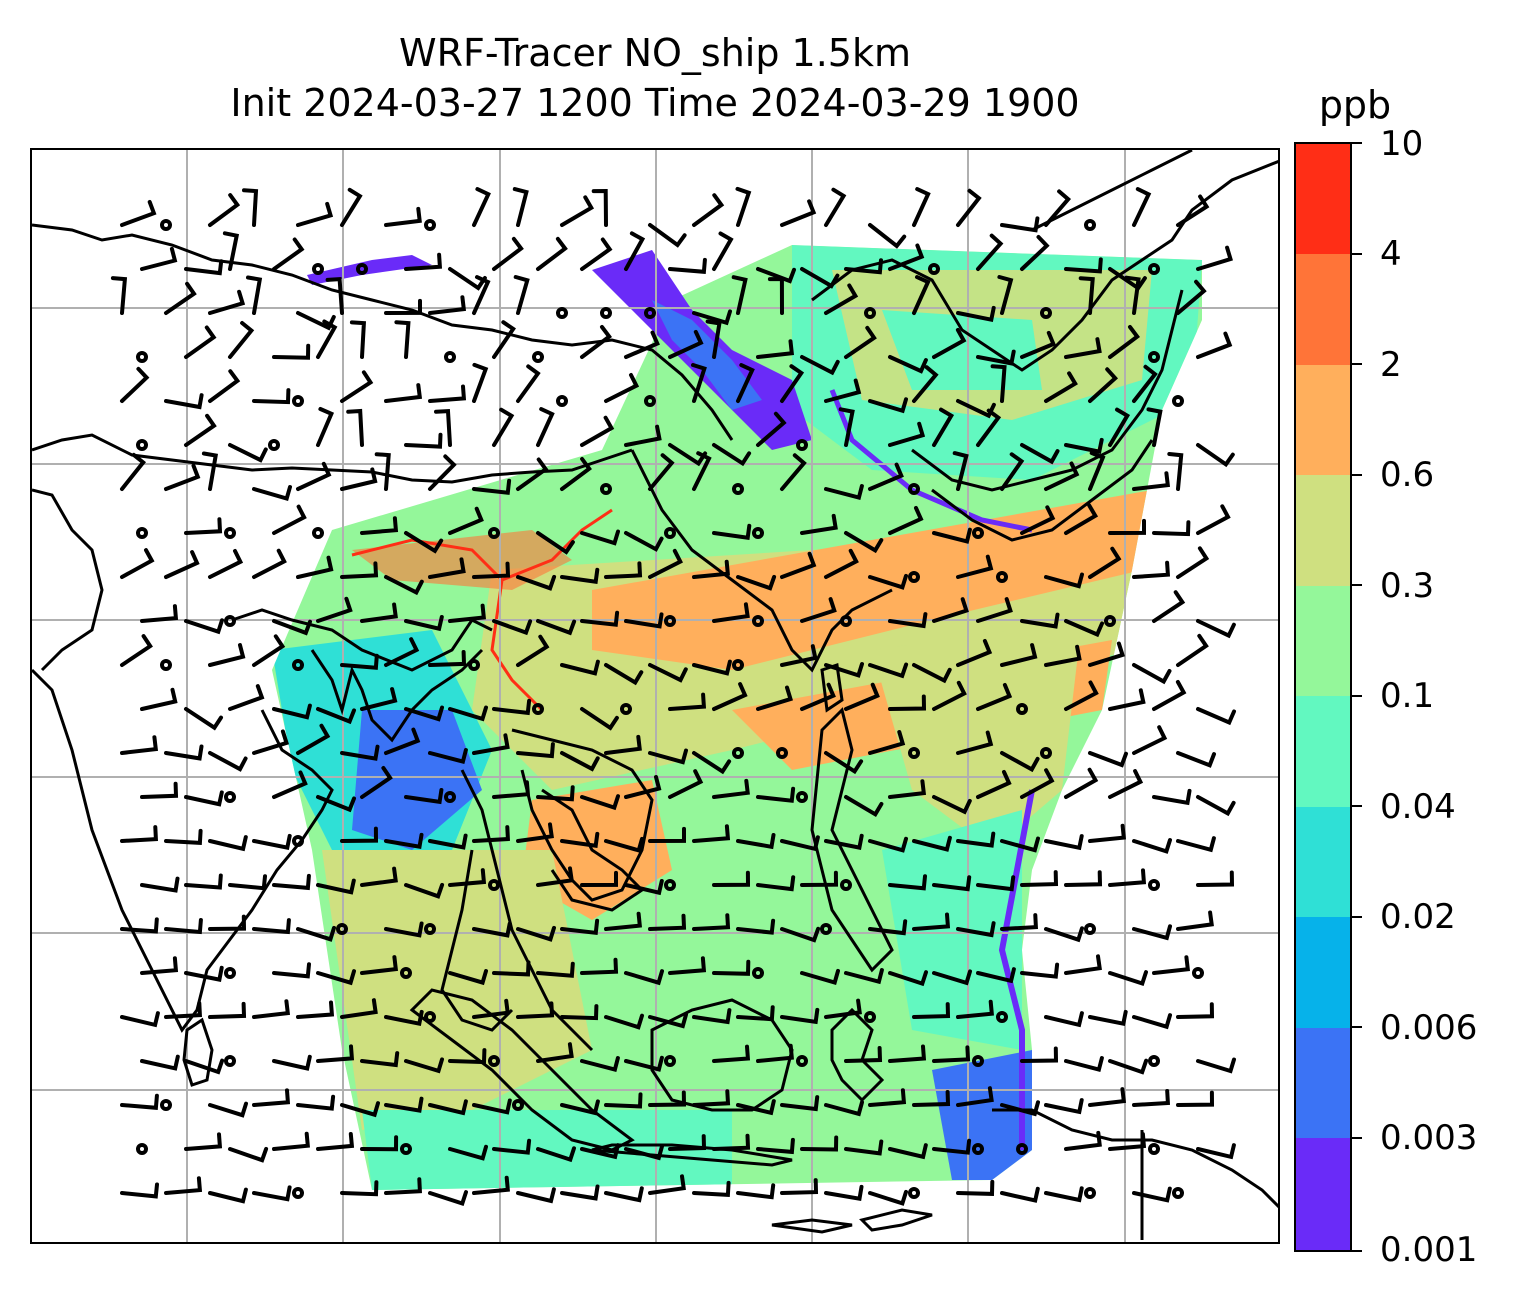  Describe the element at coordinates (457, 990) in the screenshot. I see `band-sw-green` at that location.